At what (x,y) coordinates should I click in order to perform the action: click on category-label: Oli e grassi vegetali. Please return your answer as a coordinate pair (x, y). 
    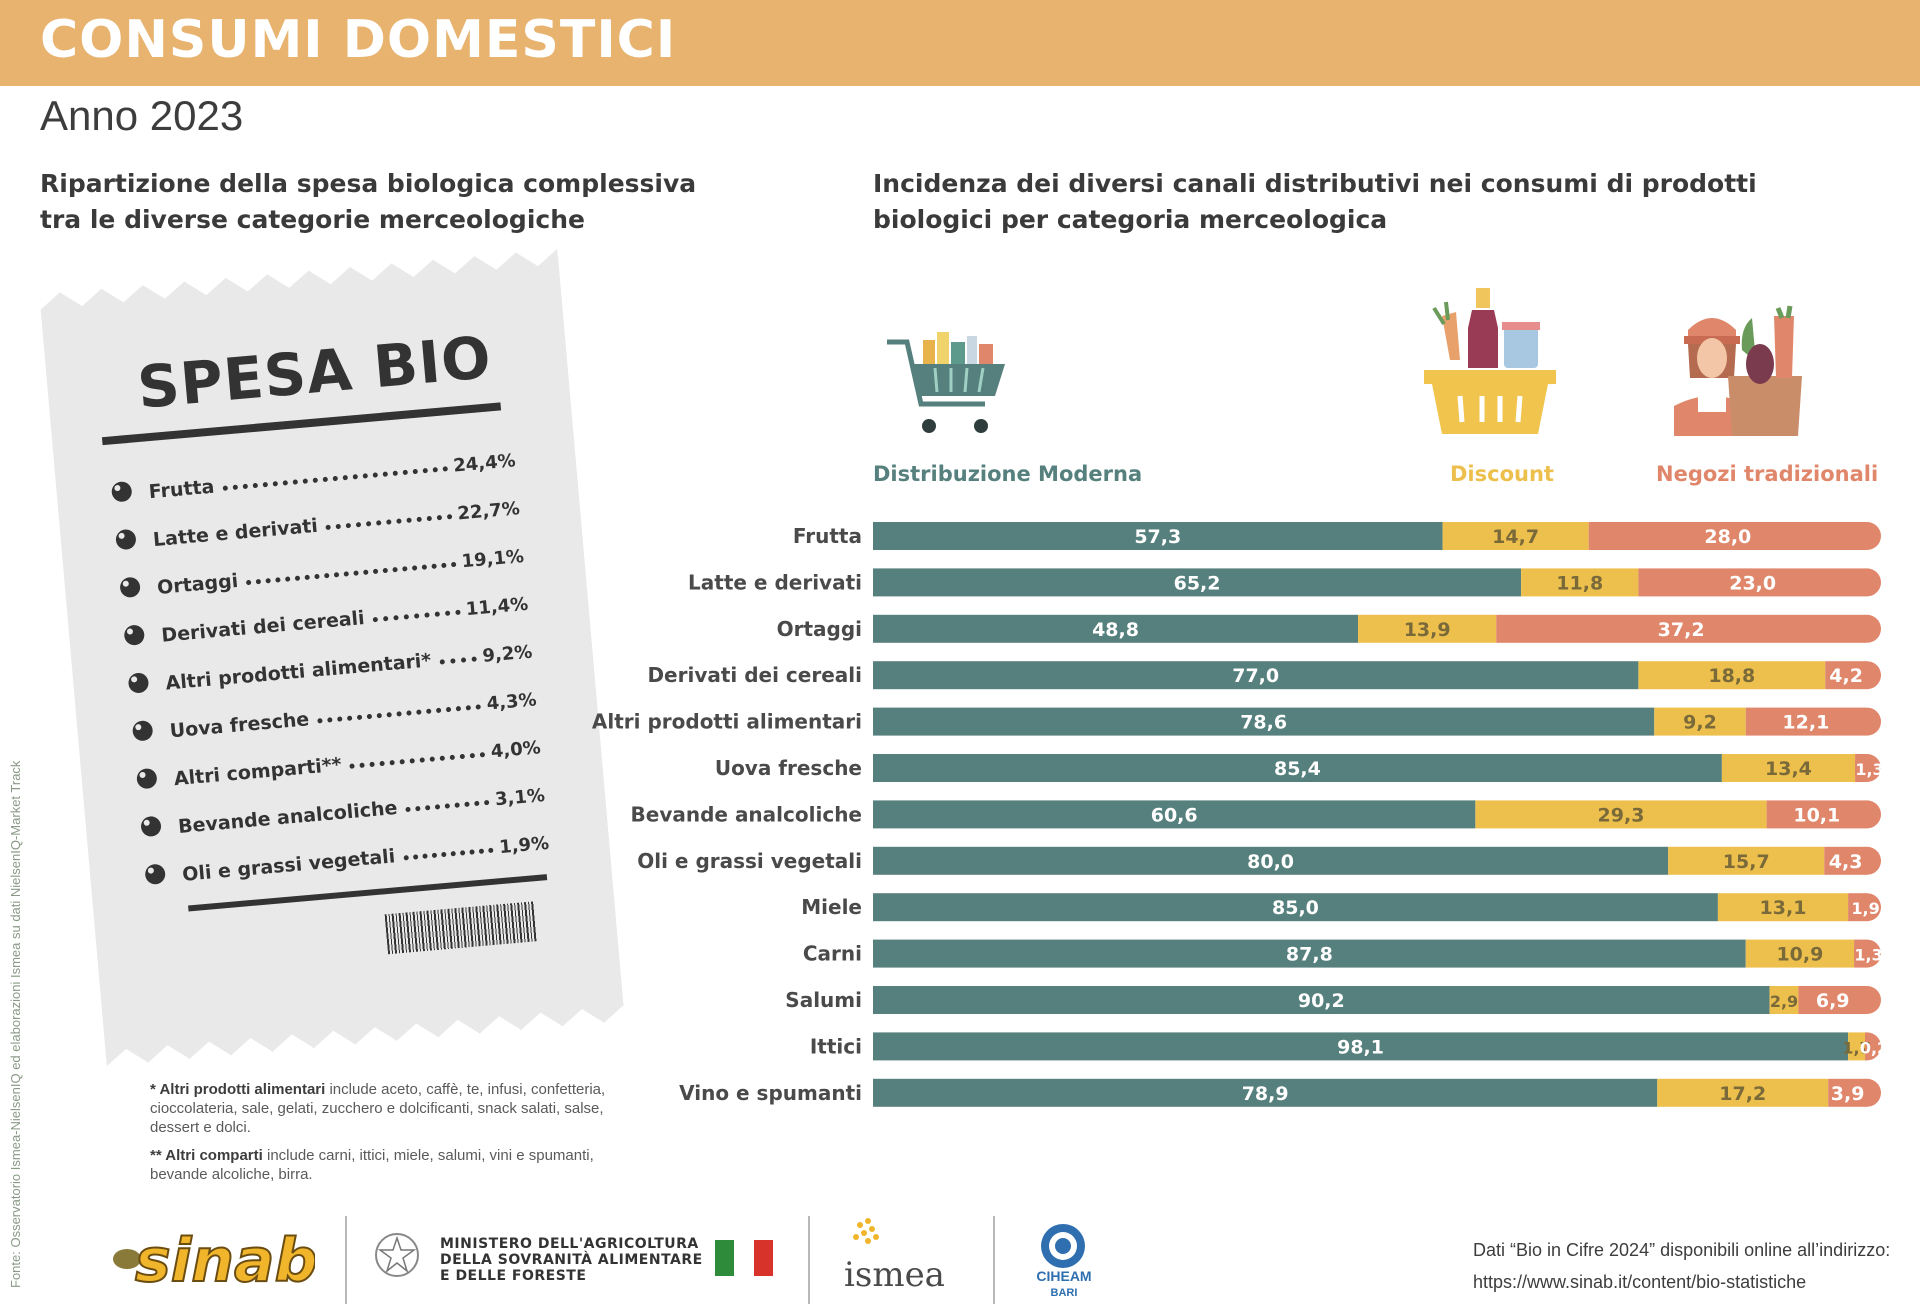
    Looking at the image, I should click on (749, 861).